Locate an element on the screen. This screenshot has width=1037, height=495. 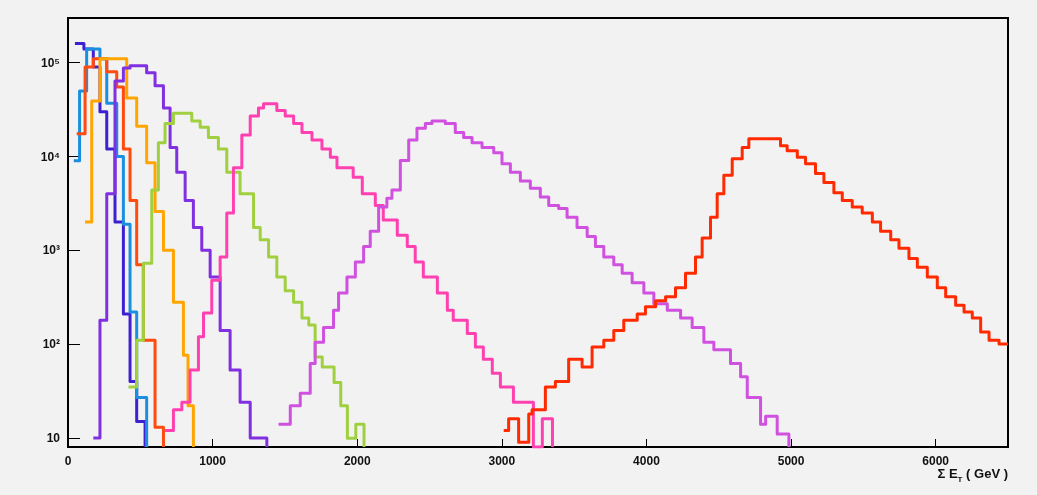
y-tick-label: 10³ is located at coordinates (51, 250).